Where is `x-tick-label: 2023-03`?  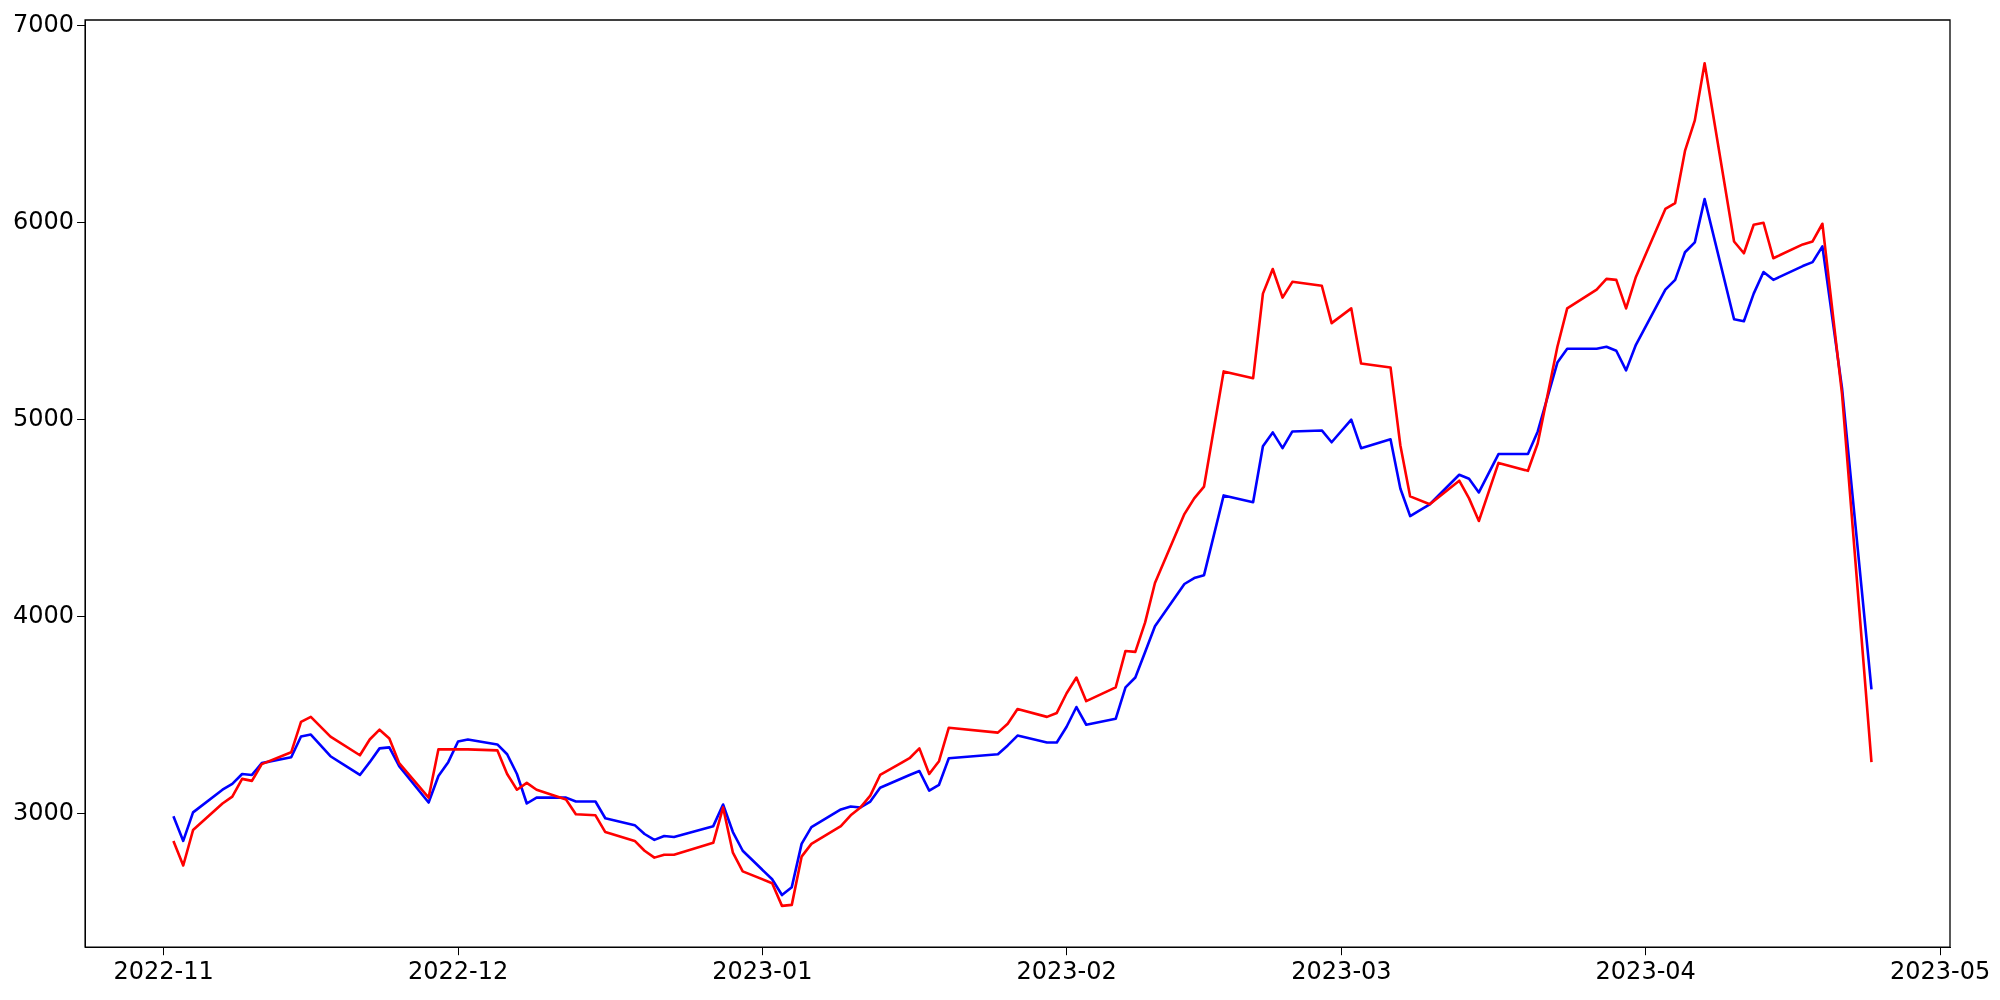 x-tick-label: 2023-03 is located at coordinates (1341, 970).